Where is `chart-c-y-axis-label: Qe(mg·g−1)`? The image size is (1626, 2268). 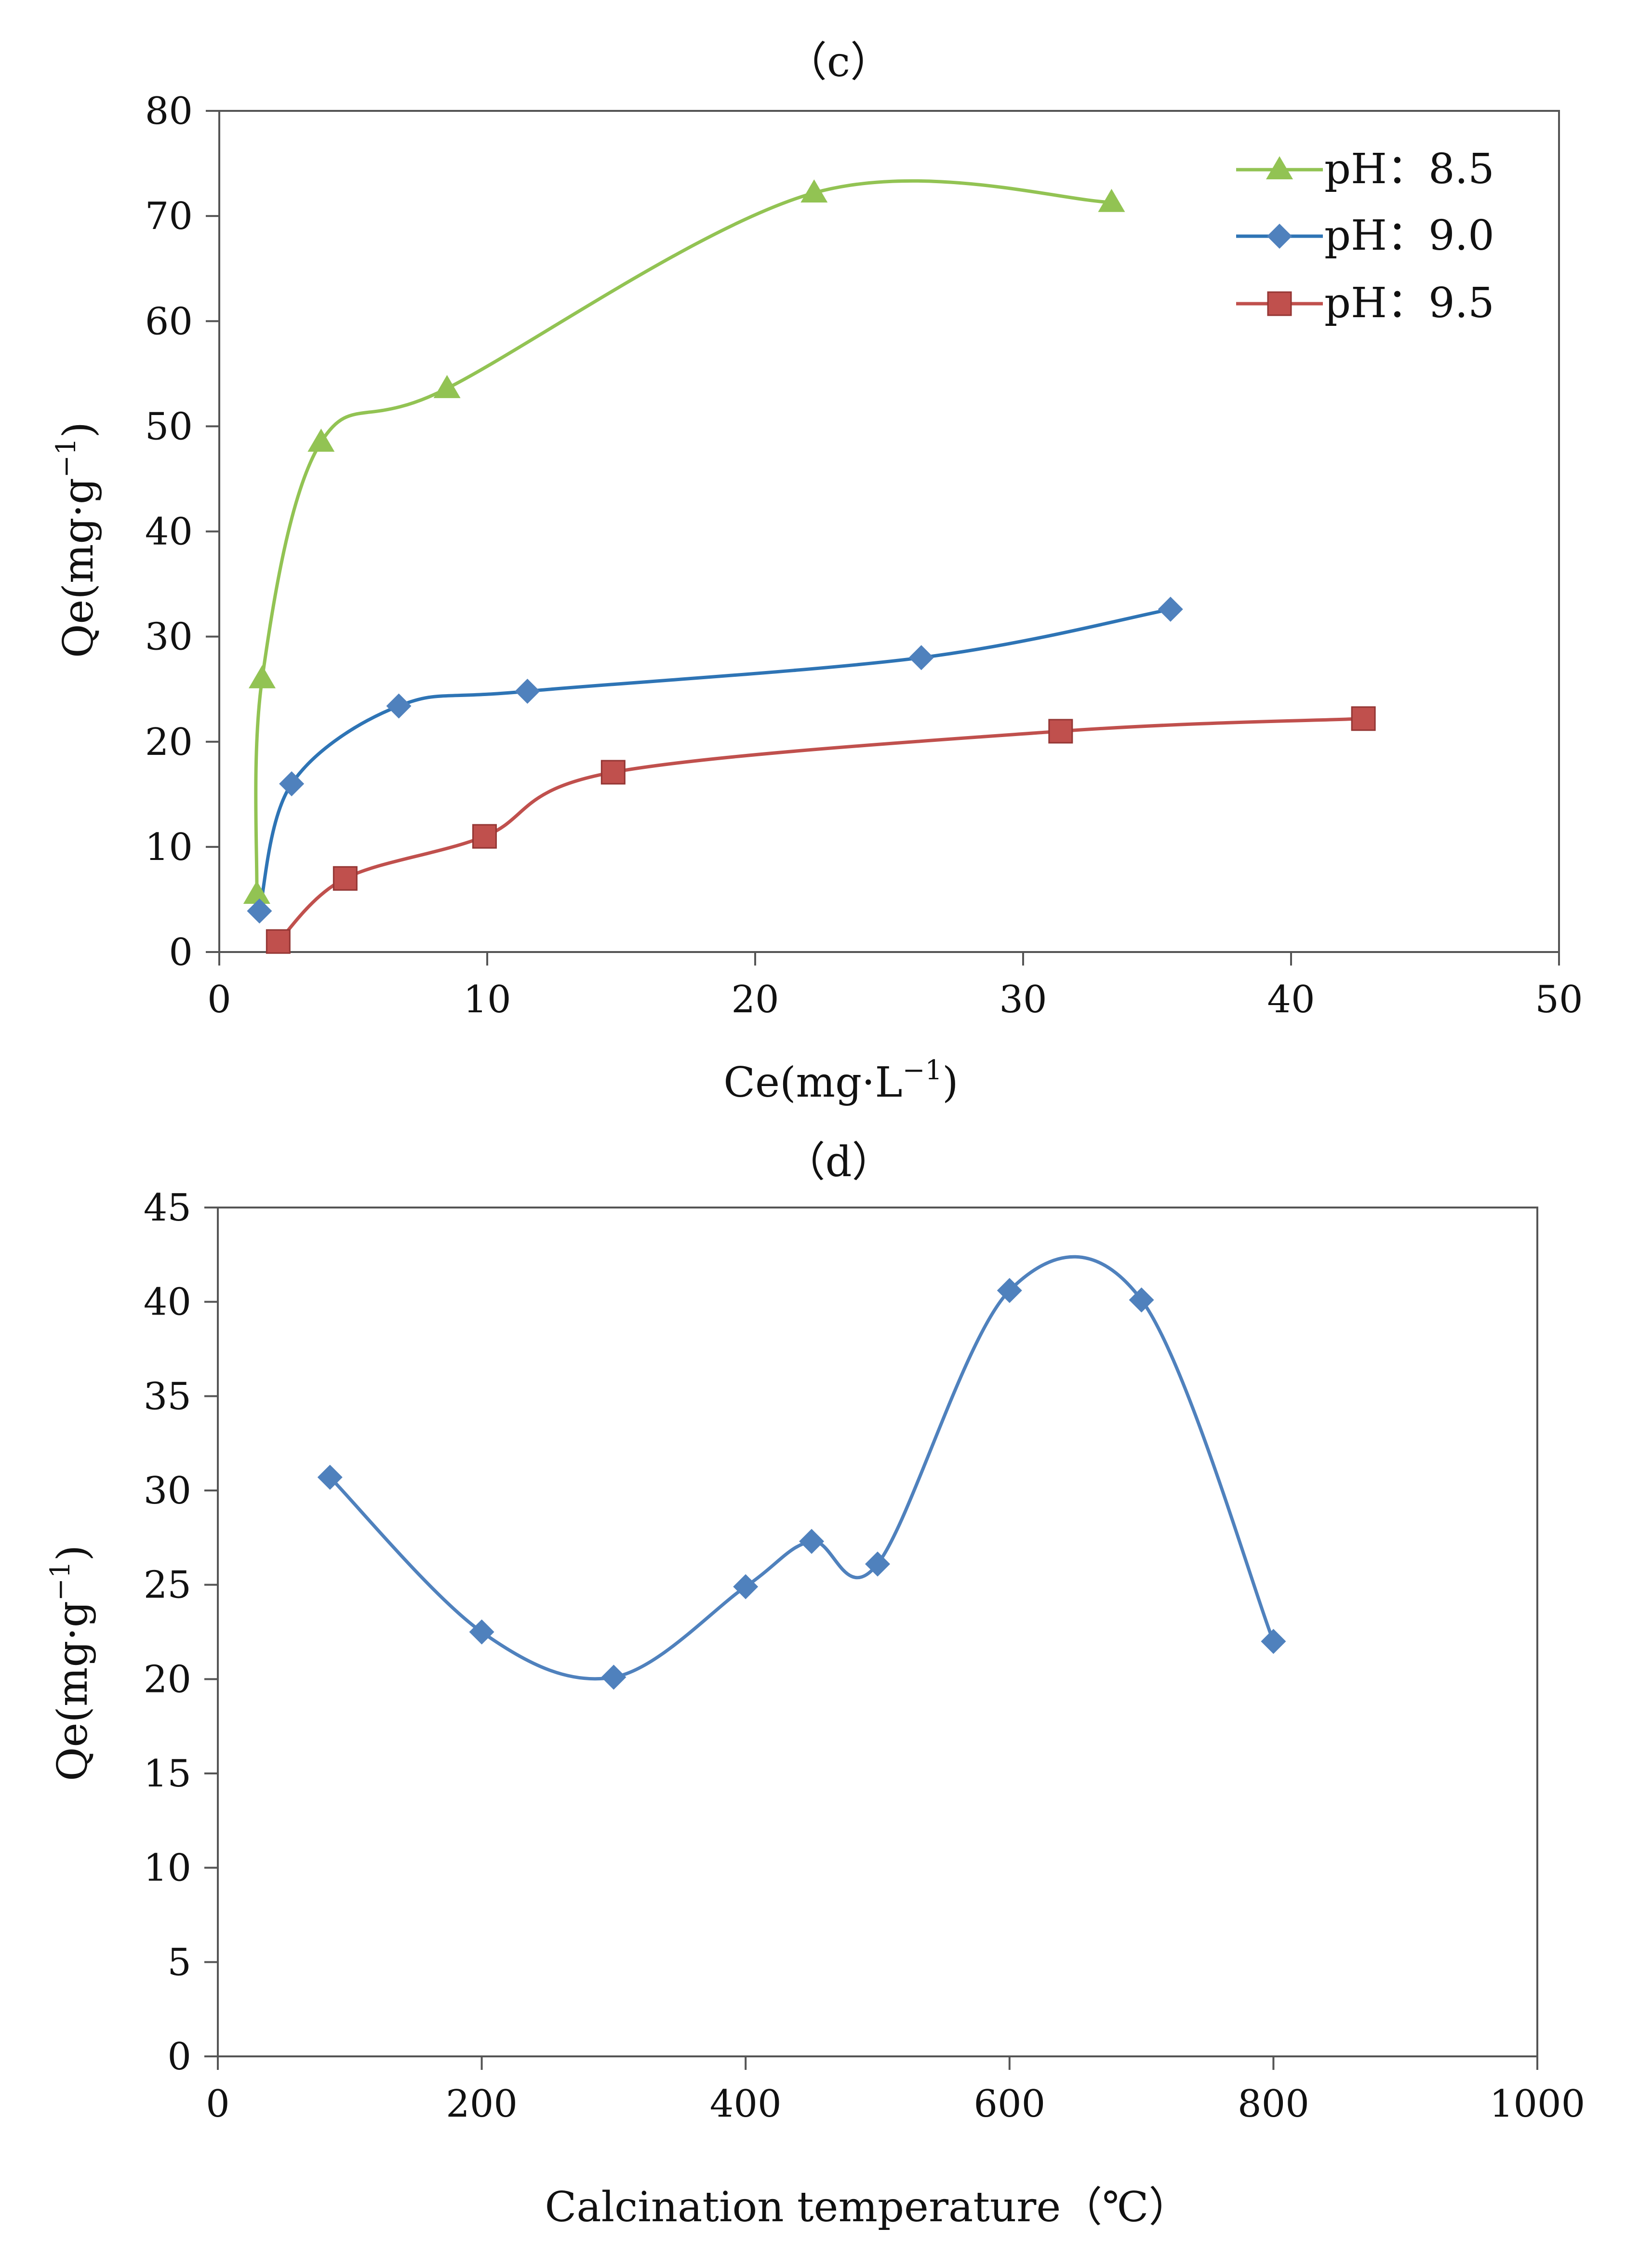
chart-c-y-axis-label: Qe(mg·g−1) is located at coordinates (77, 540).